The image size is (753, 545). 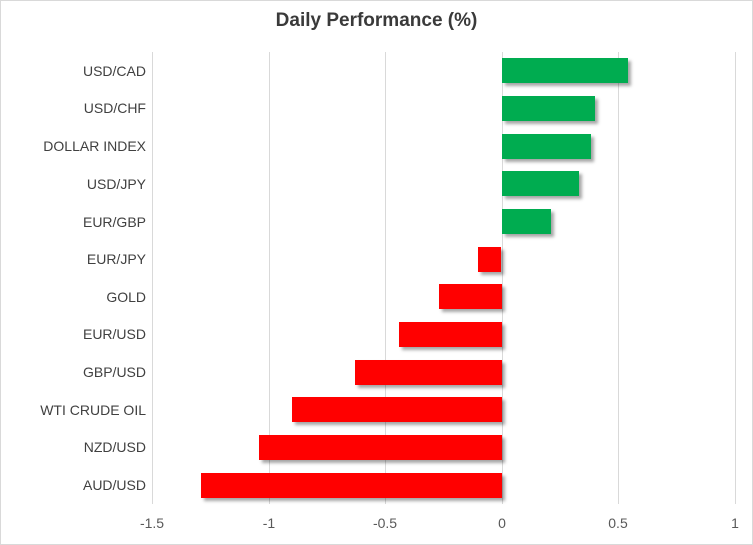 What do you see at coordinates (526, 221) in the screenshot?
I see `bar-eur-gbp` at bounding box center [526, 221].